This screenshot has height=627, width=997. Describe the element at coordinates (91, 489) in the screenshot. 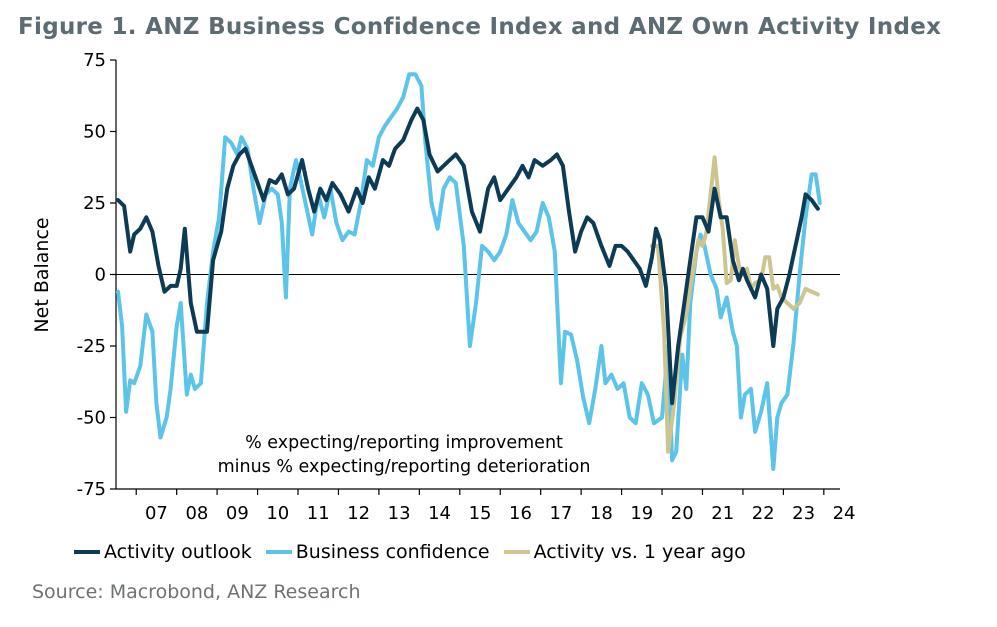

I see `y-tick-label: -75` at that location.